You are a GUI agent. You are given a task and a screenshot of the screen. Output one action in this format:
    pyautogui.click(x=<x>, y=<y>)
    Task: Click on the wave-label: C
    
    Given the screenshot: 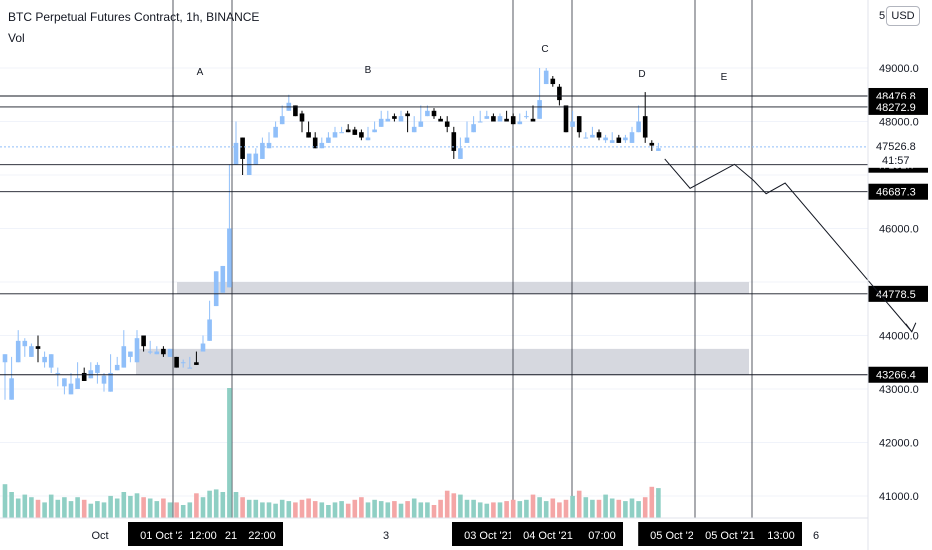 What is the action you would take?
    pyautogui.click(x=544, y=49)
    